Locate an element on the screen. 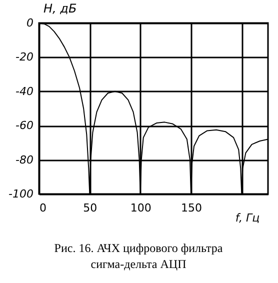 Image resolution: width=278 pixels, height=283 pixels. y-tick-label: -100 is located at coordinates (21, 194).